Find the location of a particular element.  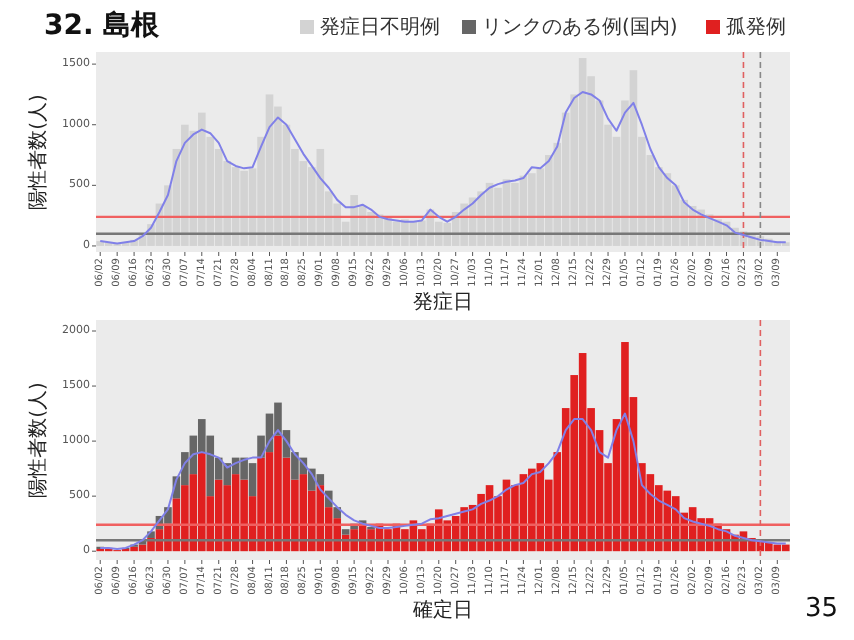

text: 35 is located at coordinates (821, 609).